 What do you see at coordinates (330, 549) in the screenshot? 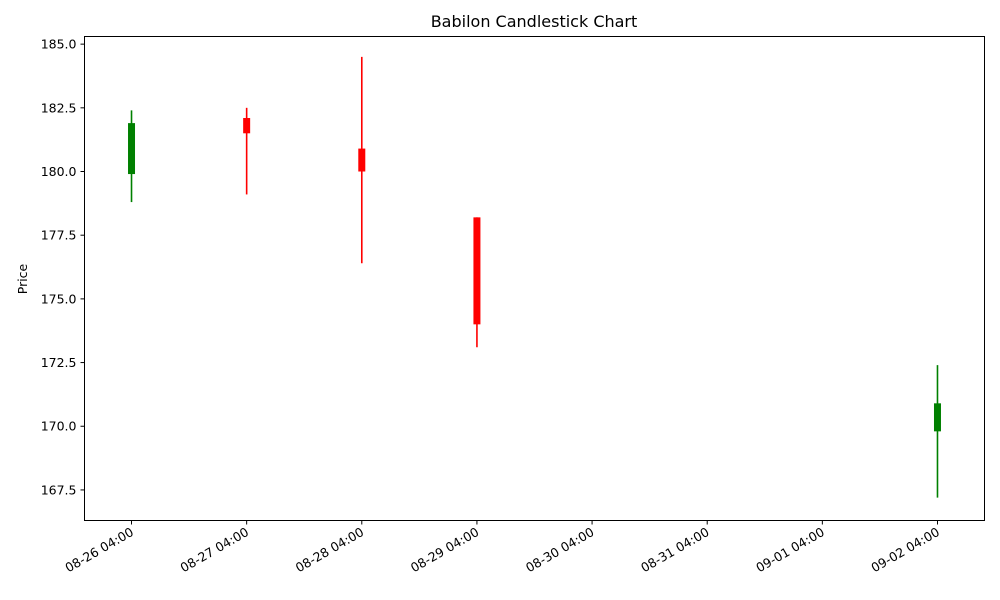
I see `x-tick-label: 08-28 04:00` at bounding box center [330, 549].